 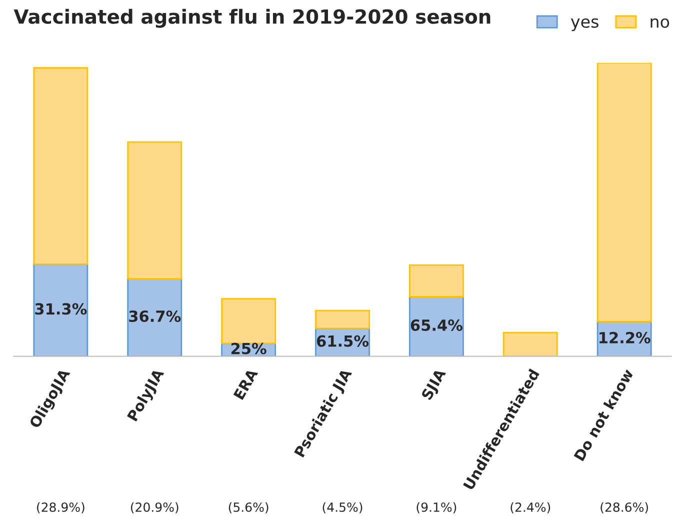 What do you see at coordinates (342, 341) in the screenshot?
I see `annotation: 61.5%` at bounding box center [342, 341].